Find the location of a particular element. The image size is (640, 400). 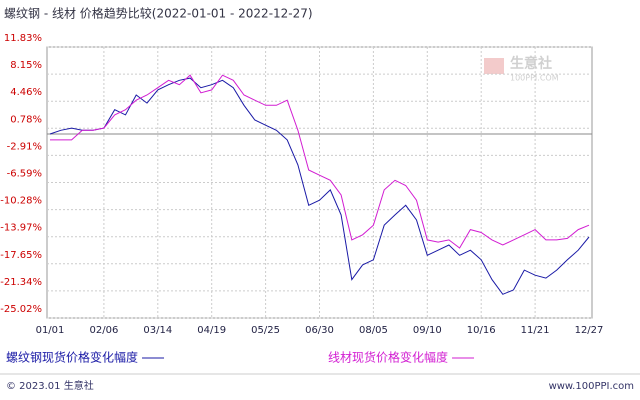

watermark-name: 生意社 is located at coordinates (531, 63).